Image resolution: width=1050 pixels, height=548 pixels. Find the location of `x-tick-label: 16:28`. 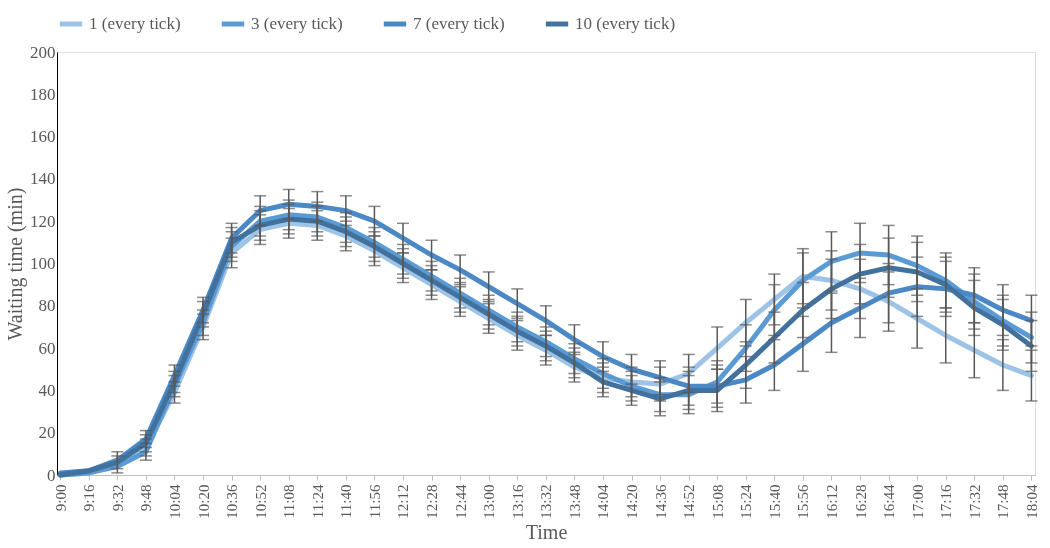

x-tick-label: 16:28 is located at coordinates (860, 501).